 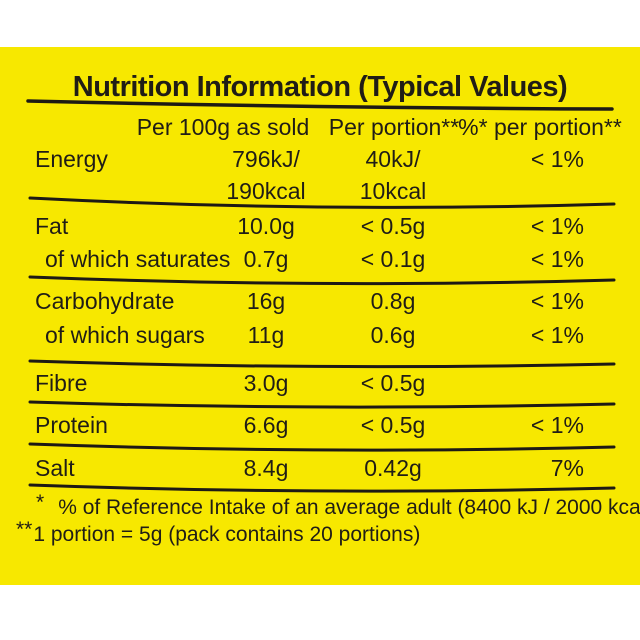 I want to click on energy-percent-value: < 1%, so click(x=557, y=159).